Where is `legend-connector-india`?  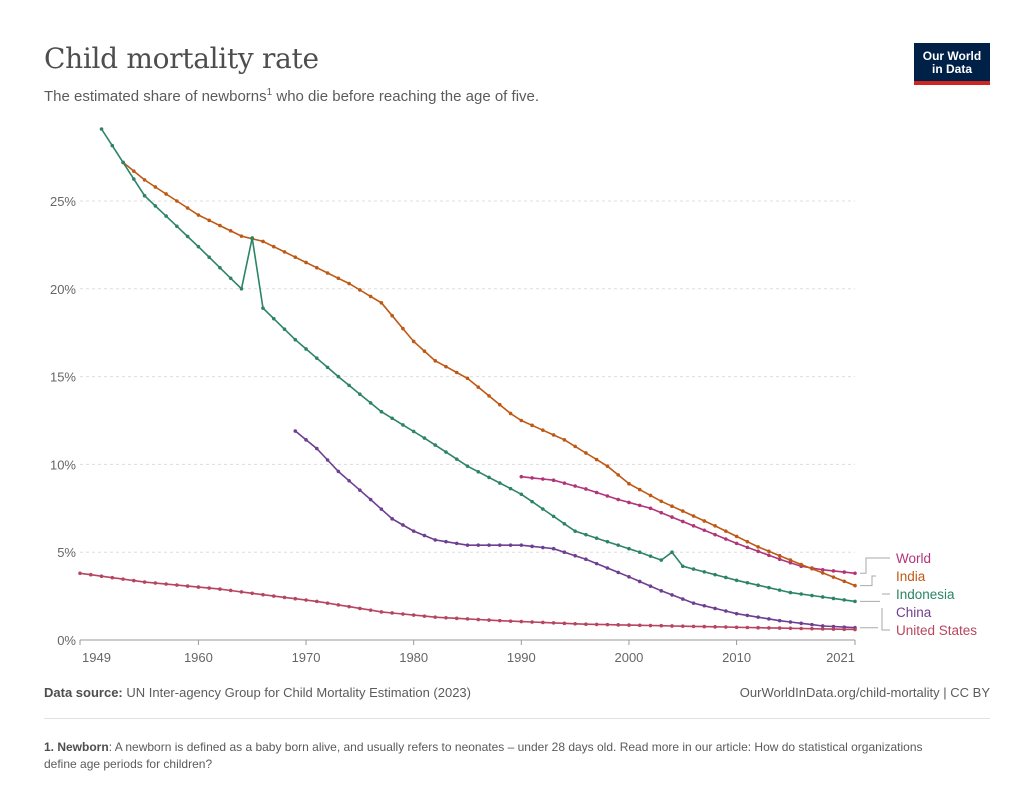 legend-connector-india is located at coordinates (868, 581).